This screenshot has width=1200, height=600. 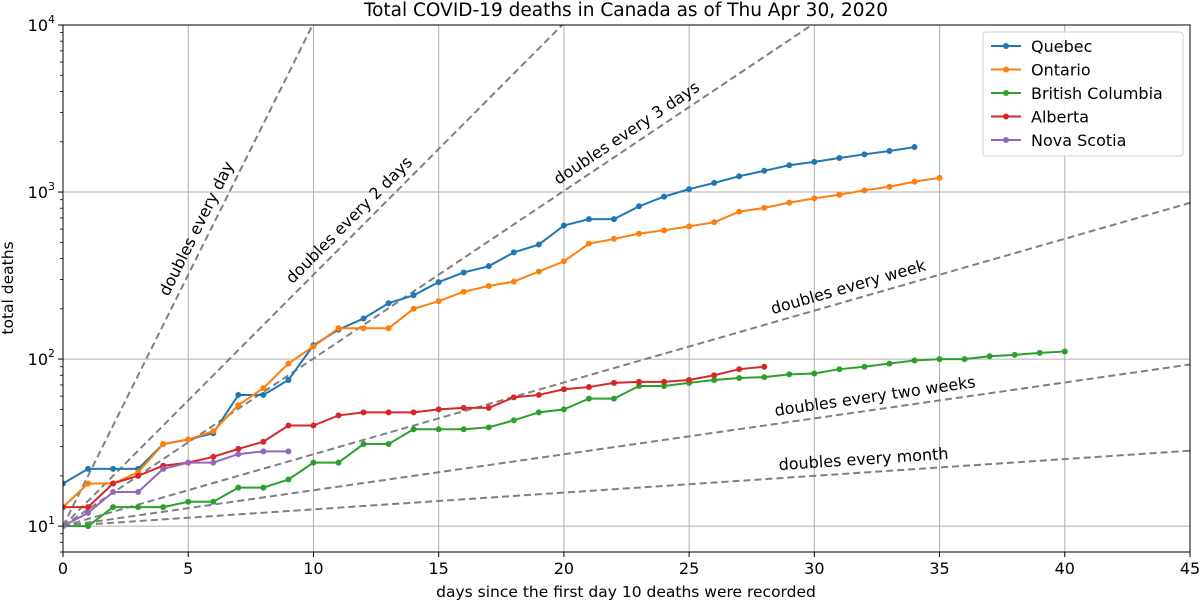 I want to click on x-tick-label: 35, so click(x=939, y=568).